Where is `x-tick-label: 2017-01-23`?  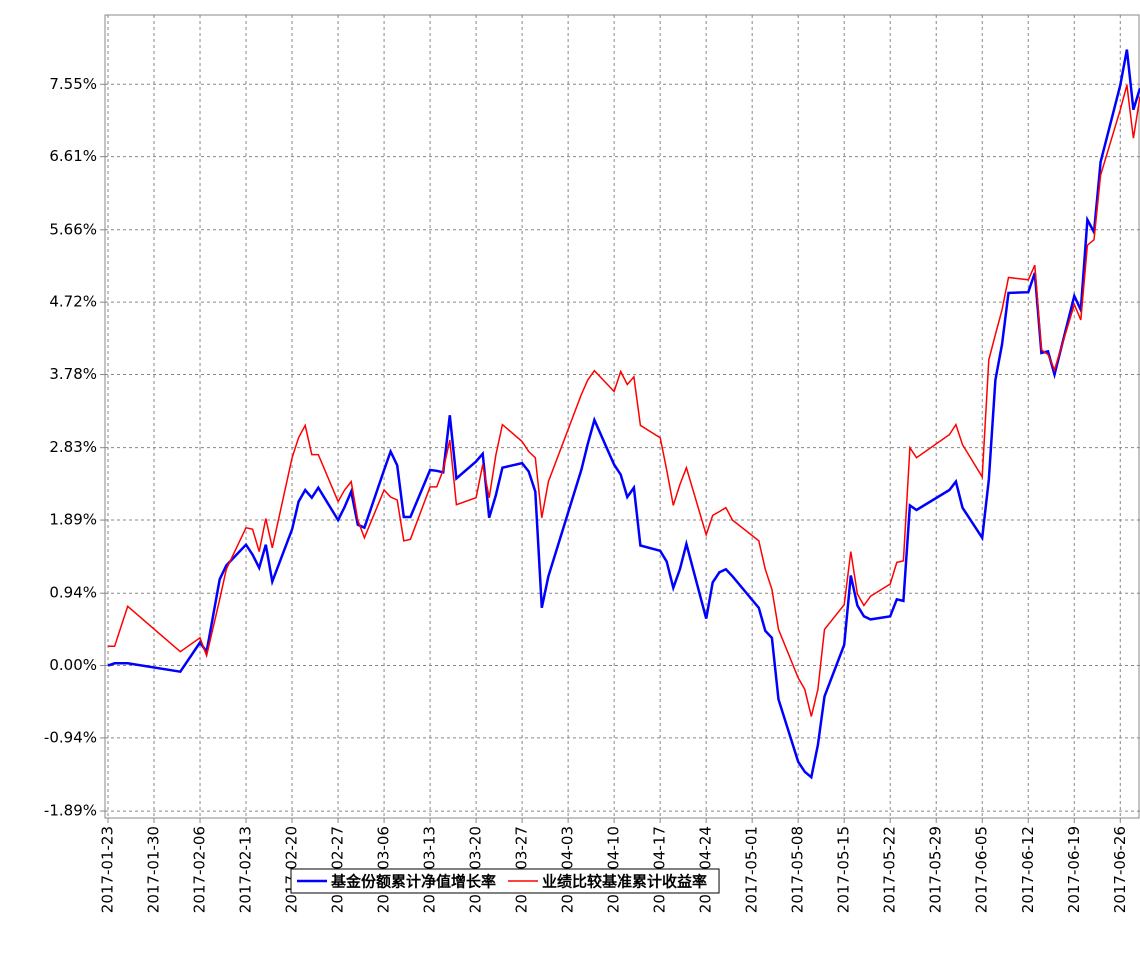
x-tick-label: 2017-01-23 is located at coordinates (108, 869).